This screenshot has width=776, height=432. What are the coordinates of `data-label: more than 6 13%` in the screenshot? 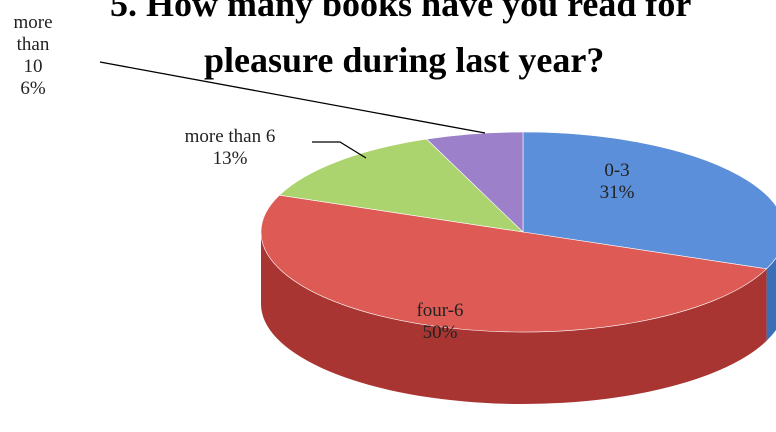 It's located at (230, 148).